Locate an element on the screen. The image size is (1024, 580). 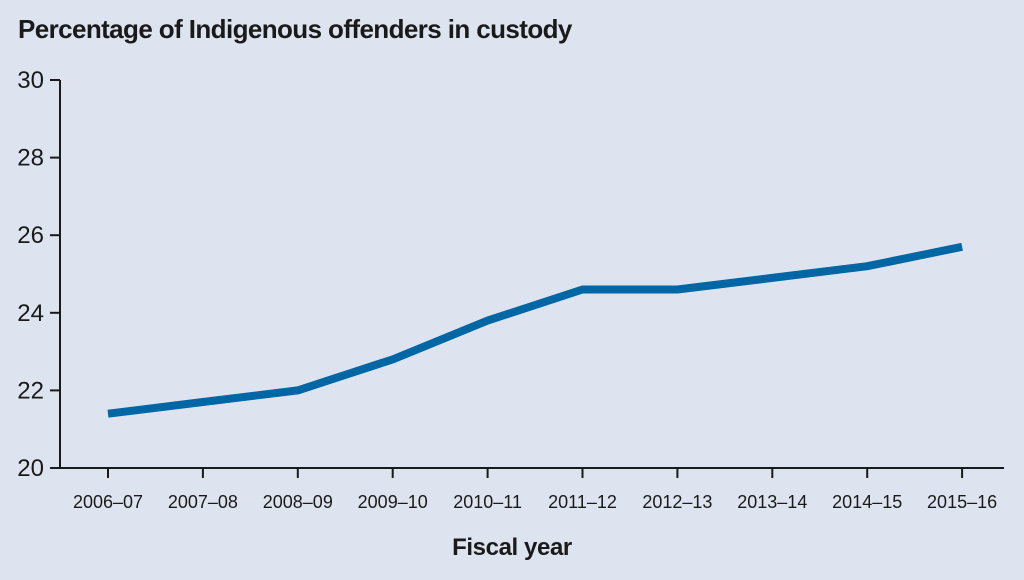
x-tick-label: 2013–14 is located at coordinates (772, 502).